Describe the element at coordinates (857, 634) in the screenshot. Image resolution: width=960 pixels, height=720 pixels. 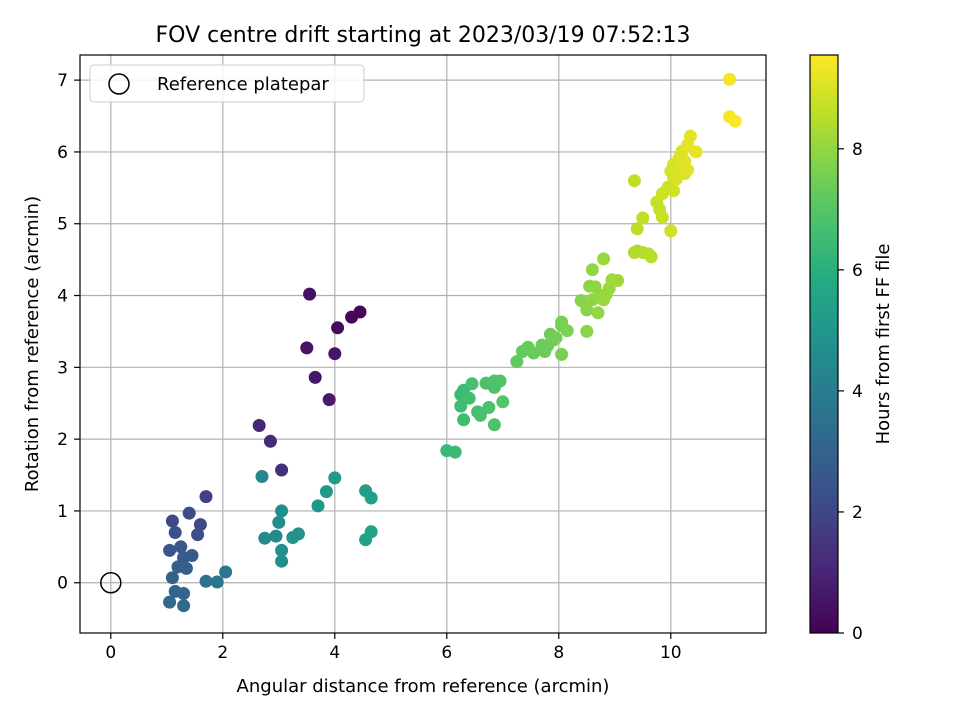
I see `colorbar-tick-label: 0` at that location.